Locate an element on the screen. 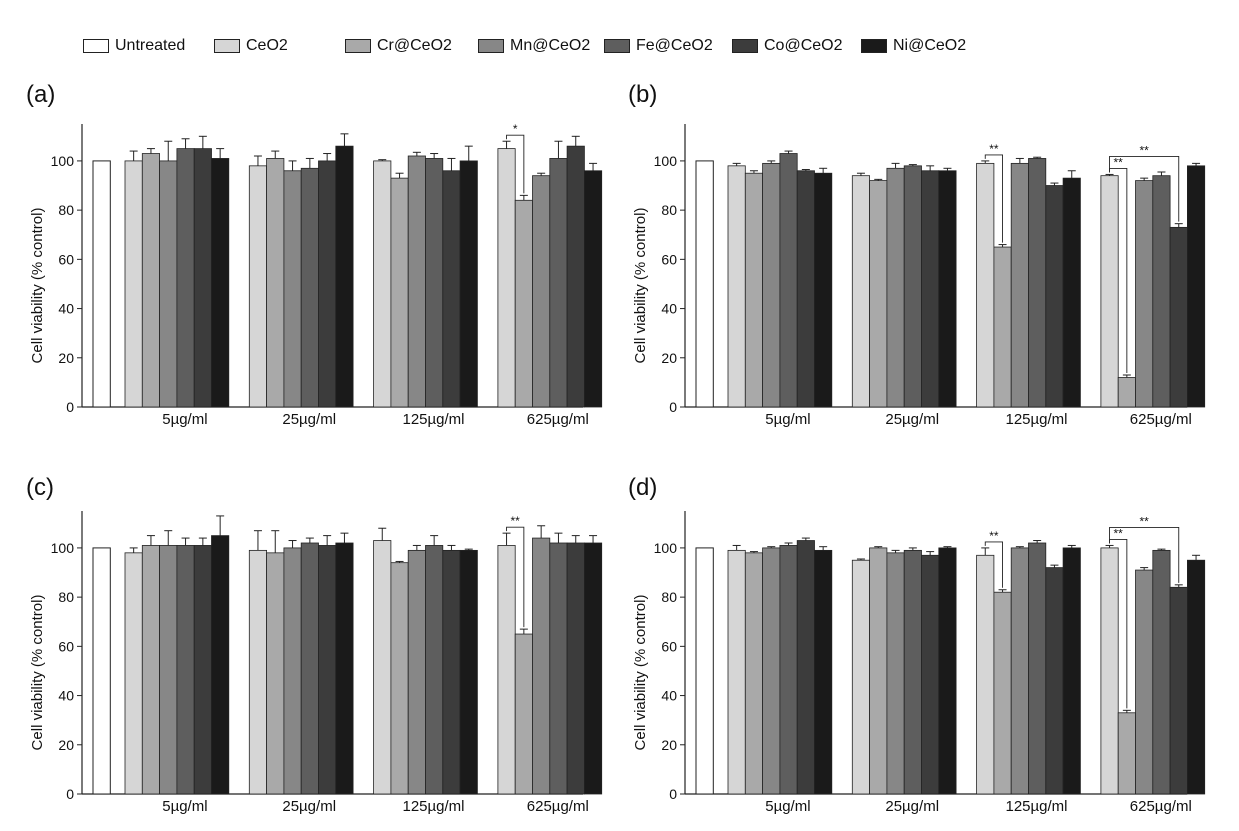  legend-item-cr-ceo2: Cr@CeO2 is located at coordinates (398, 46).